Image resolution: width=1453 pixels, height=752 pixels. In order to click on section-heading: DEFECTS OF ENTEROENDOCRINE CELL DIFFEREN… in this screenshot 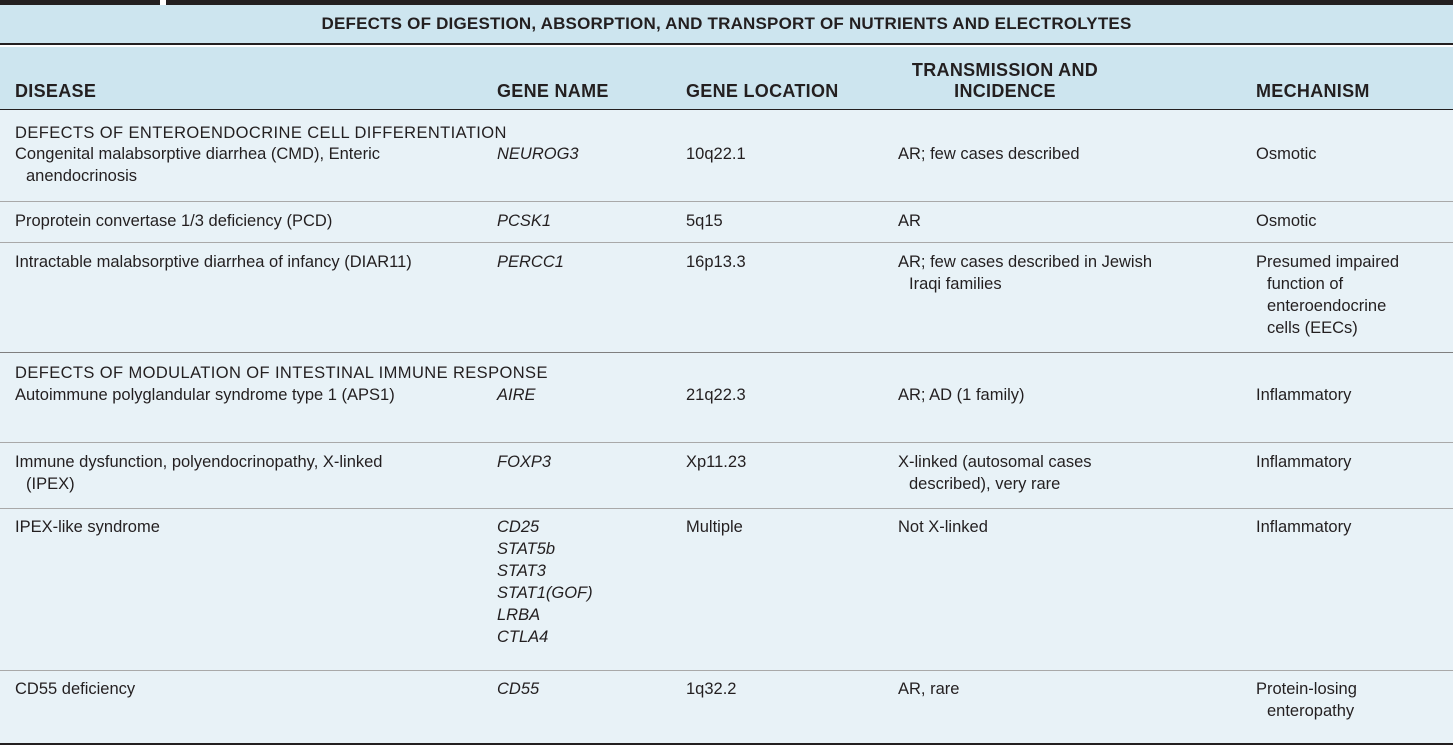, I will do `click(261, 133)`.